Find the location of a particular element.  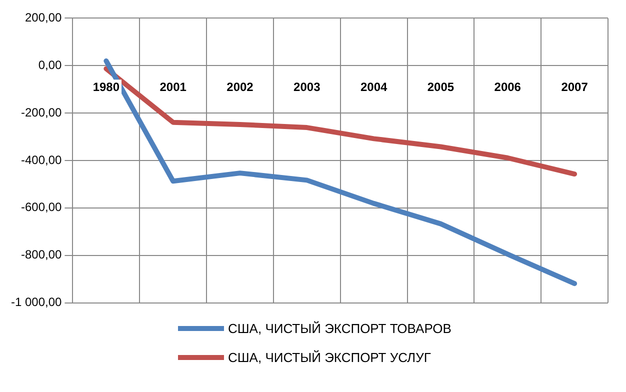

x-tick-label: 2003 is located at coordinates (307, 87).